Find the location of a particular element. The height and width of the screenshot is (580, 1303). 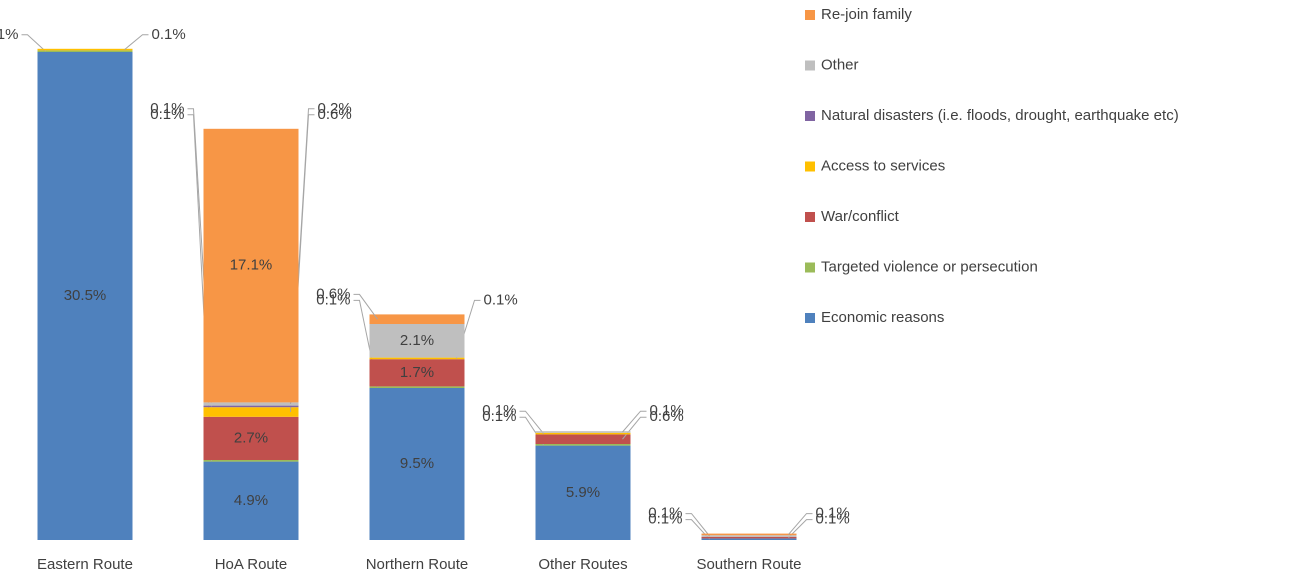

legend-label: Economic reasons is located at coordinates (882, 317).